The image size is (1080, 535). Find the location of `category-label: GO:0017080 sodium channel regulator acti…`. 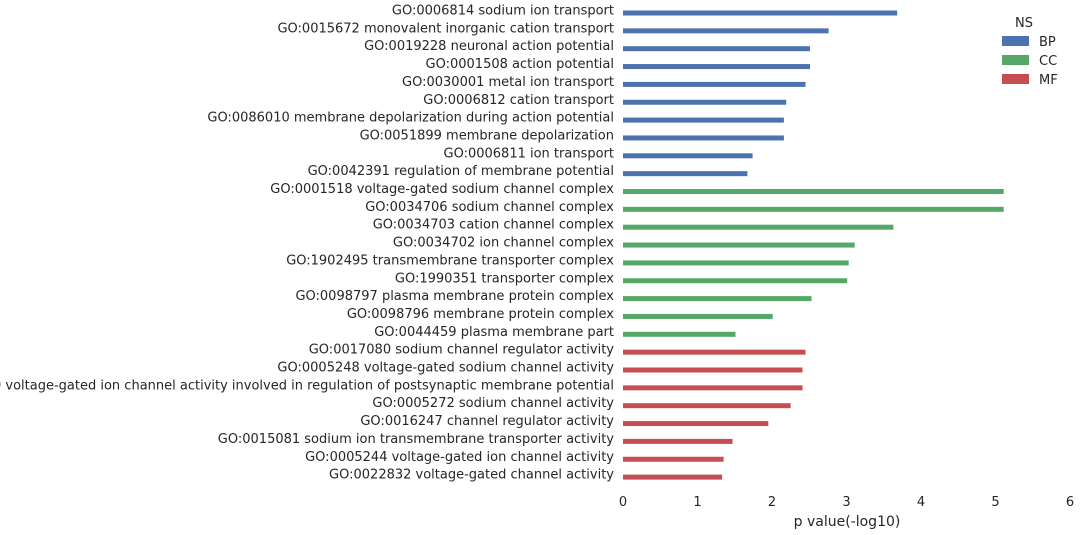

category-label: GO:0017080 sodium channel regulator acti… is located at coordinates (462, 350).